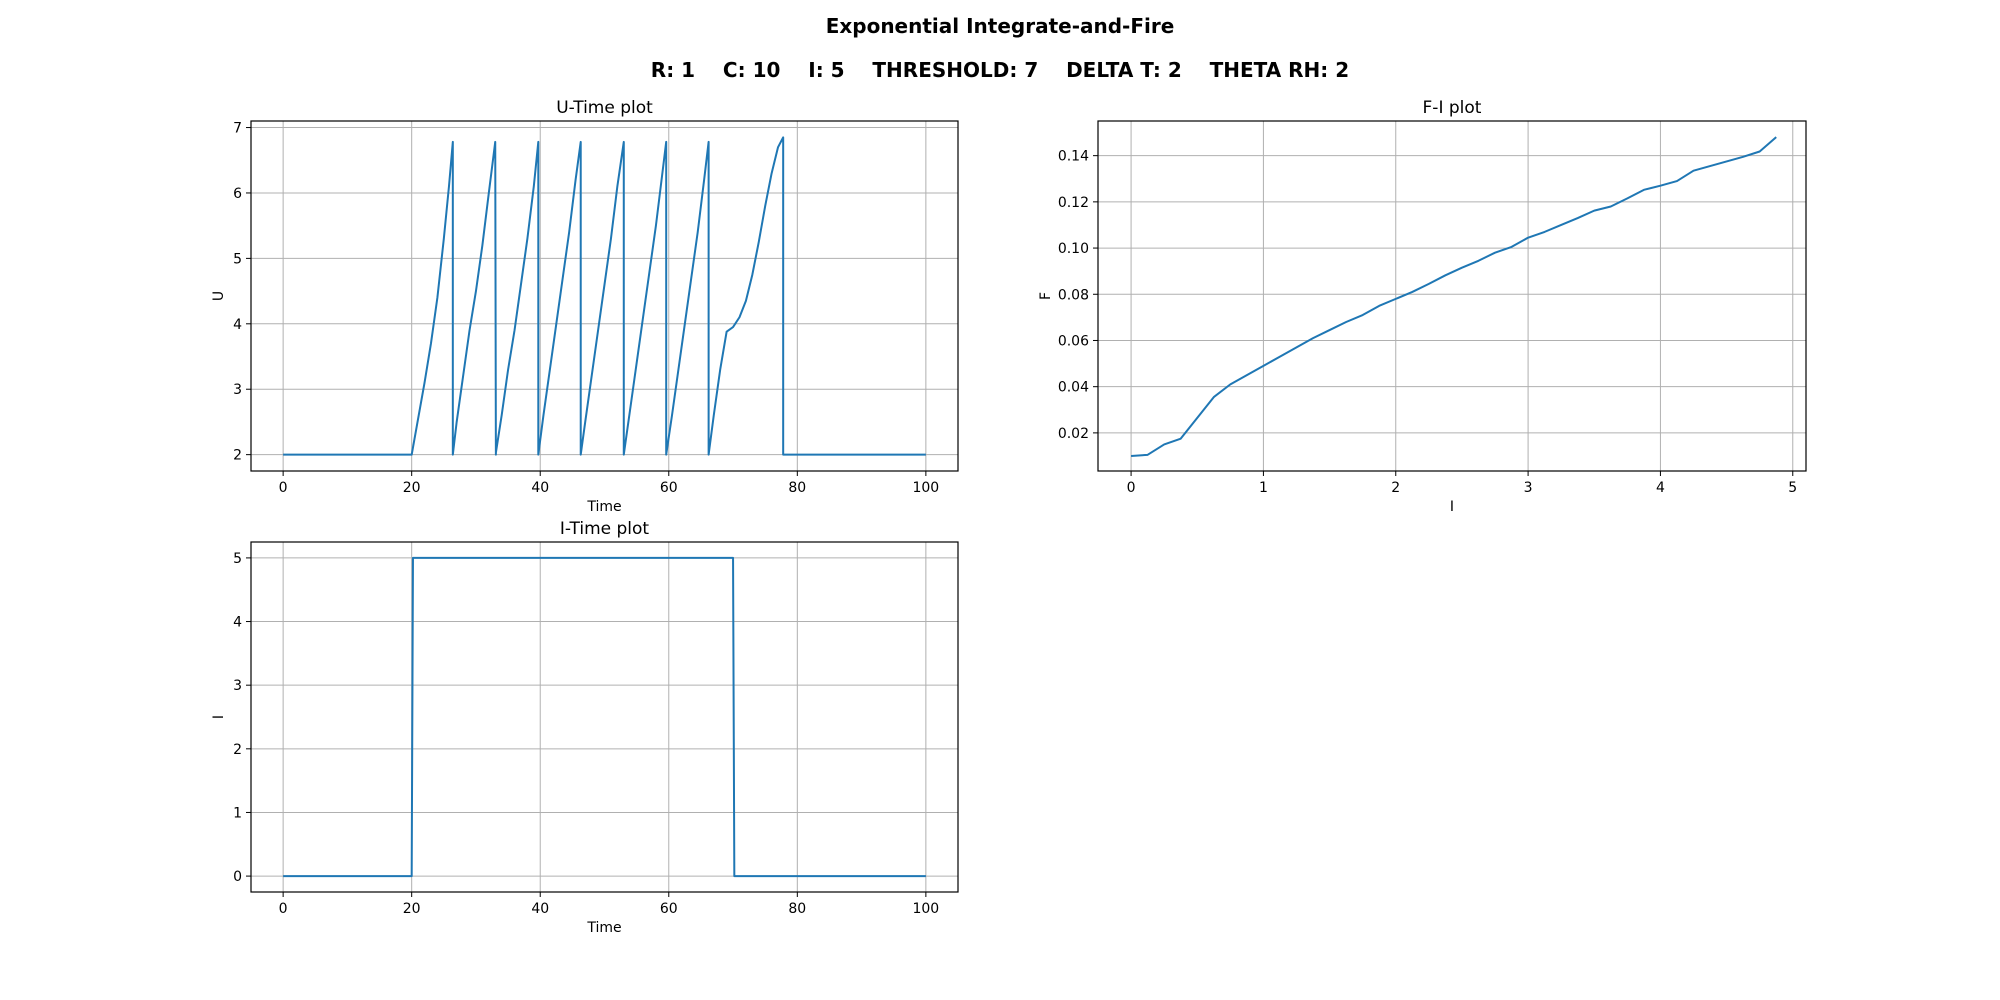 The height and width of the screenshot is (1000, 2000). Describe the element at coordinates (219, 717) in the screenshot. I see `y-axis-label: I` at that location.